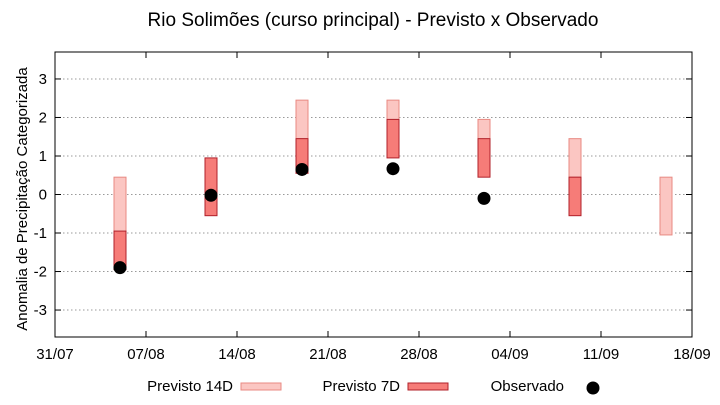 The image size is (720, 405). I want to click on y-tick-label: -1, so click(40, 233).